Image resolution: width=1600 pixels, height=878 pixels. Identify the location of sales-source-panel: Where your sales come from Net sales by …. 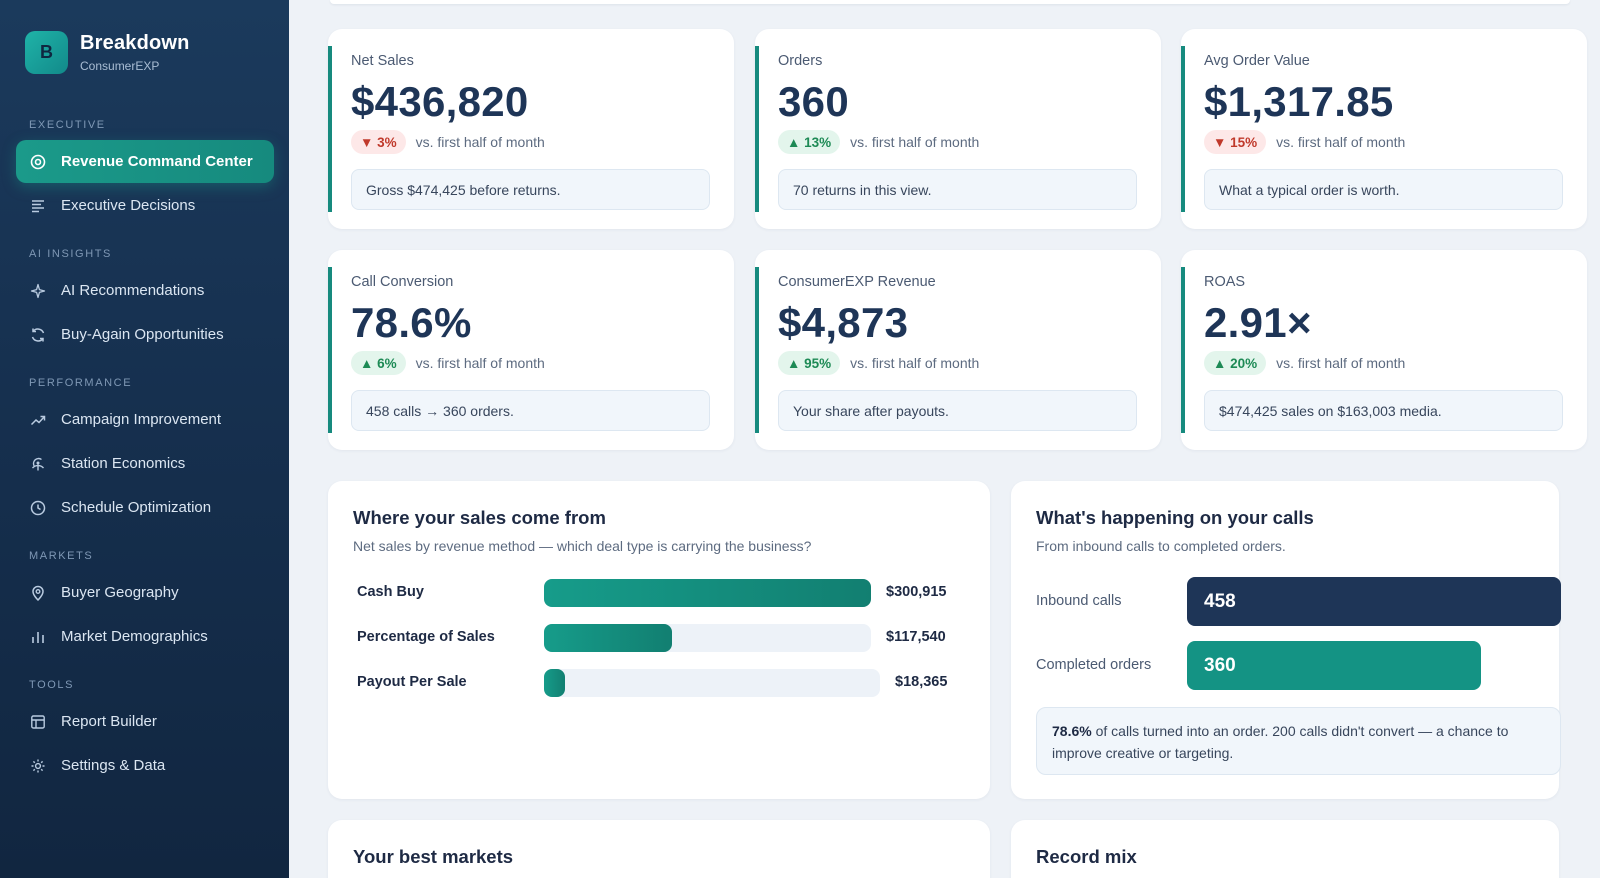
(659, 640).